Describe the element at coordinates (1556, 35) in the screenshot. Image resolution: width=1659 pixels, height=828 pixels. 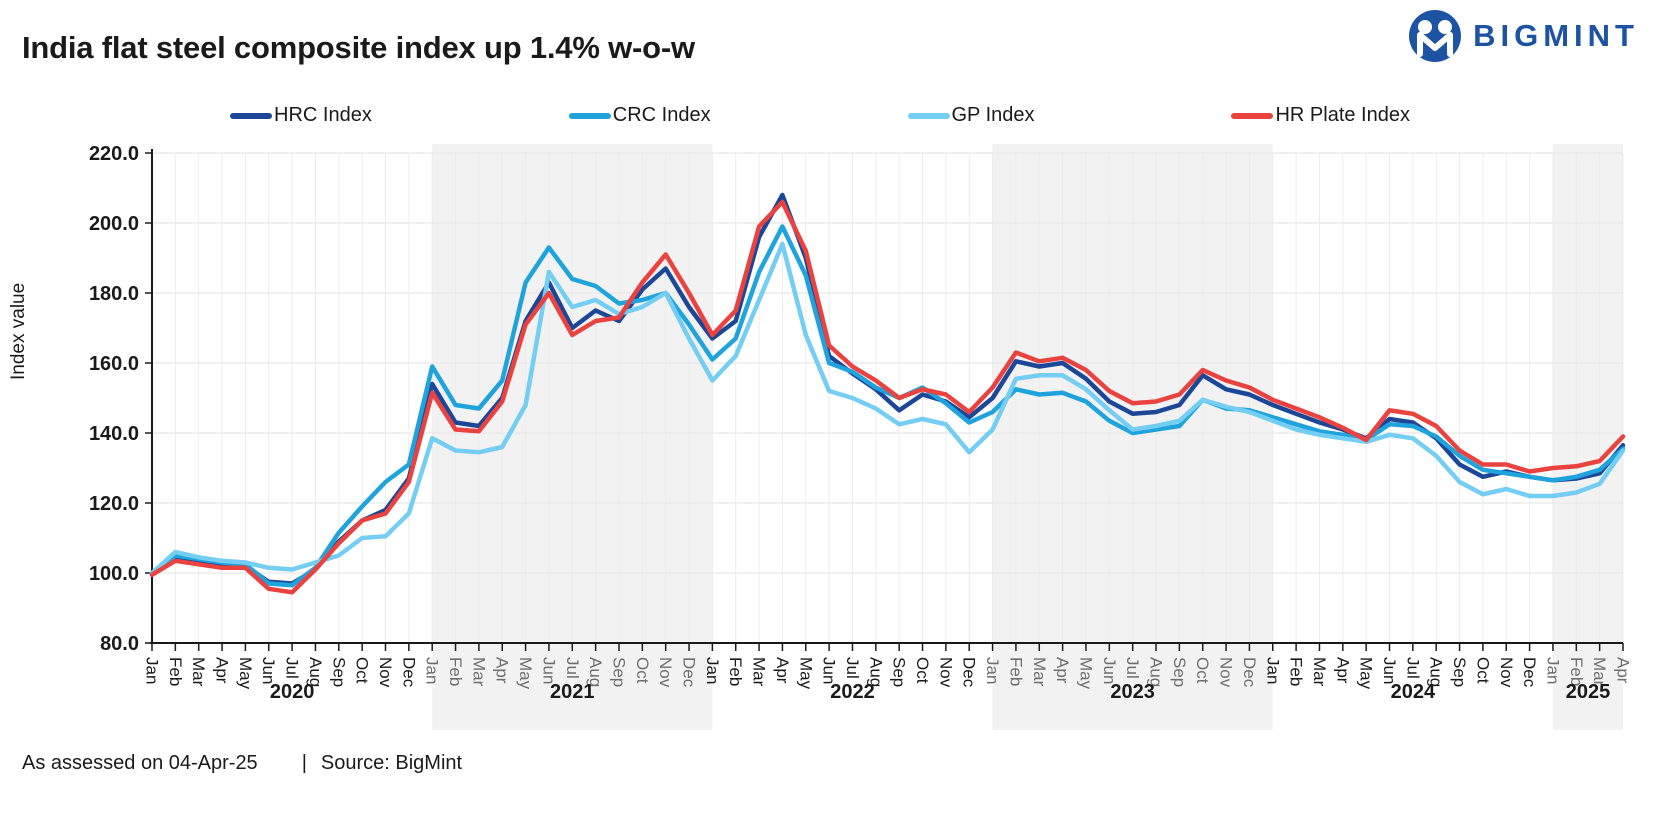
I see `brand-name: BIGMINT` at that location.